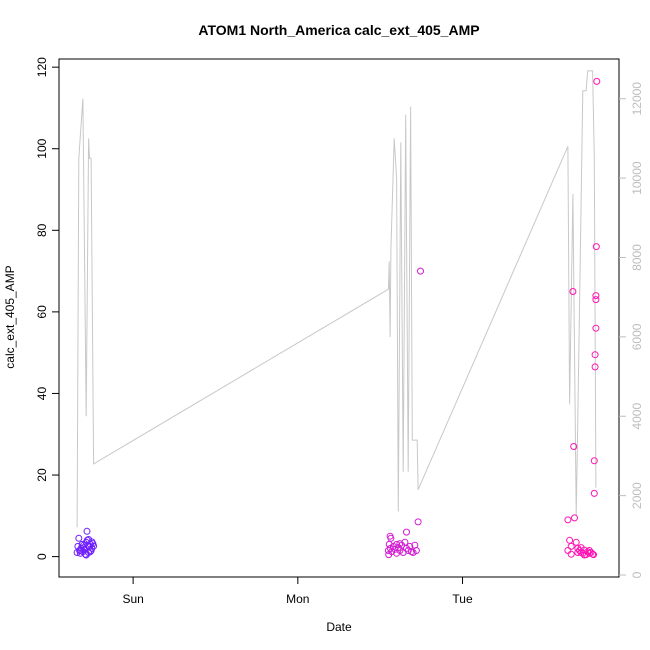 The height and width of the screenshot is (650, 650). I want to click on x-axis-label: Date, so click(339, 627).